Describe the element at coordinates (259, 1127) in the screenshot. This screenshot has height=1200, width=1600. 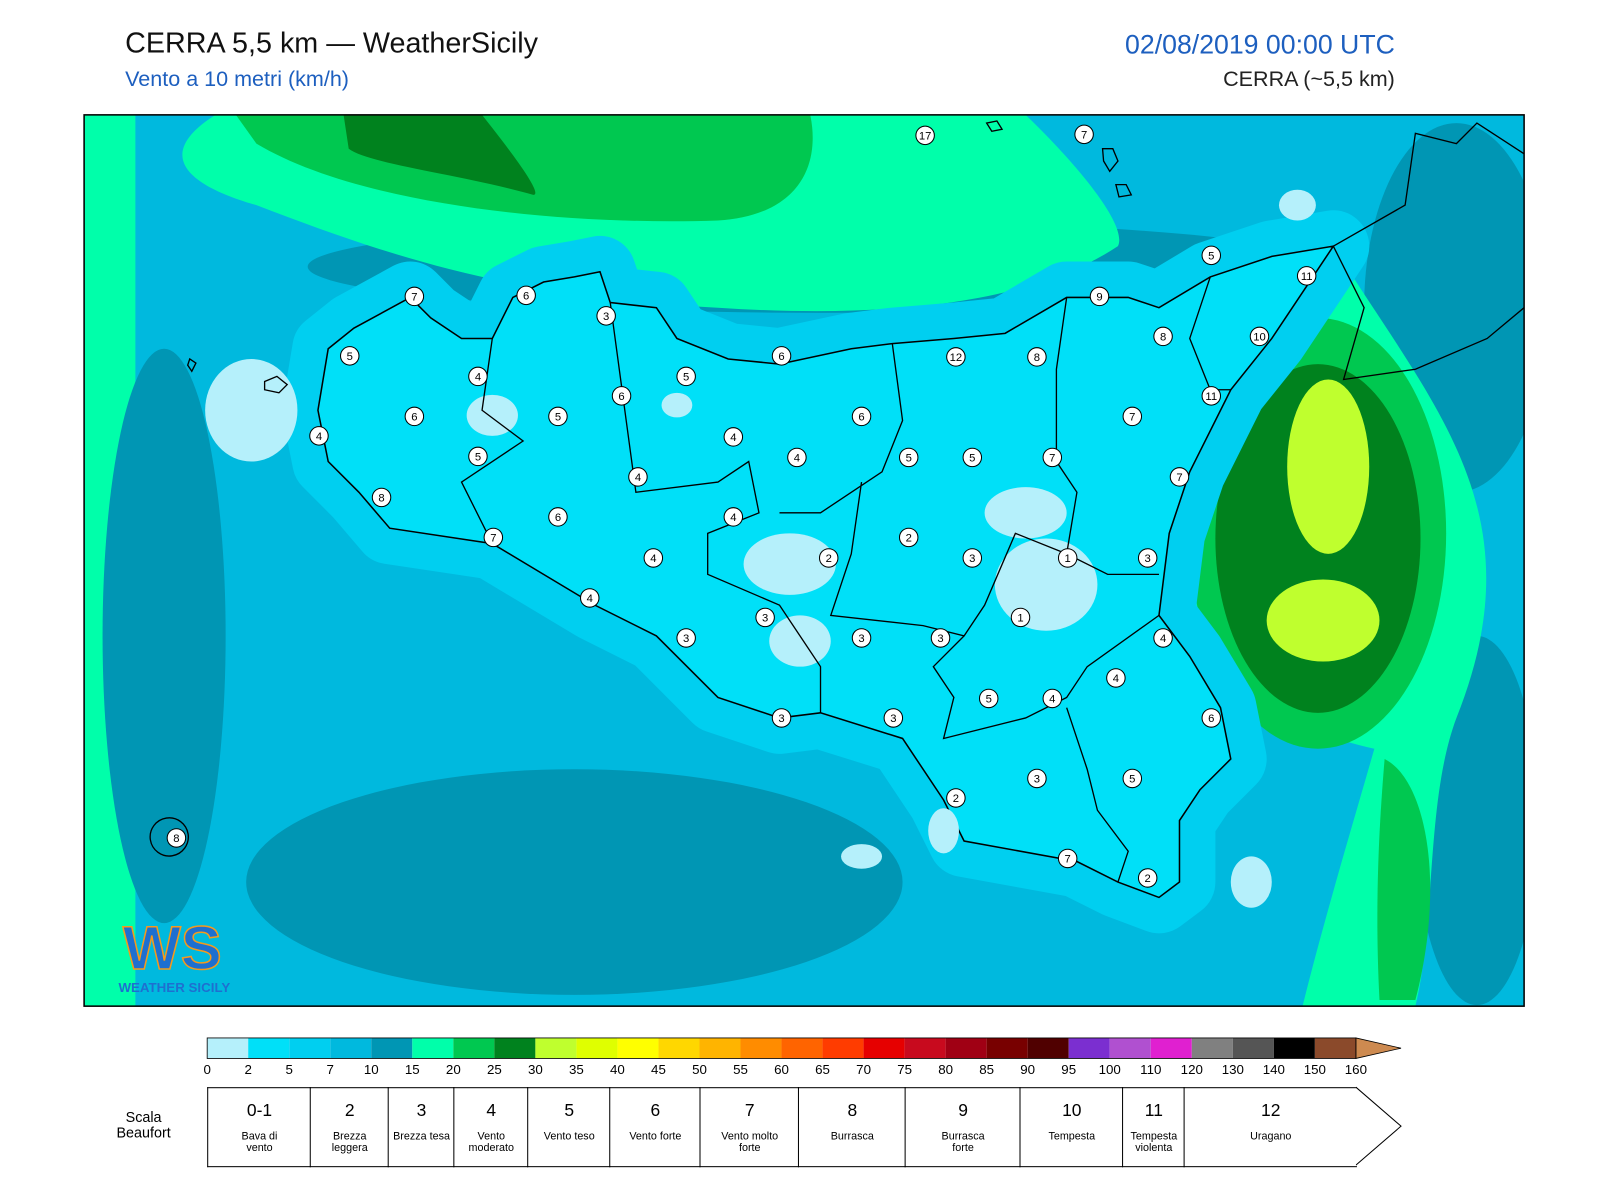
I see `beaufort-cell: 0-1 Bava di vento` at that location.